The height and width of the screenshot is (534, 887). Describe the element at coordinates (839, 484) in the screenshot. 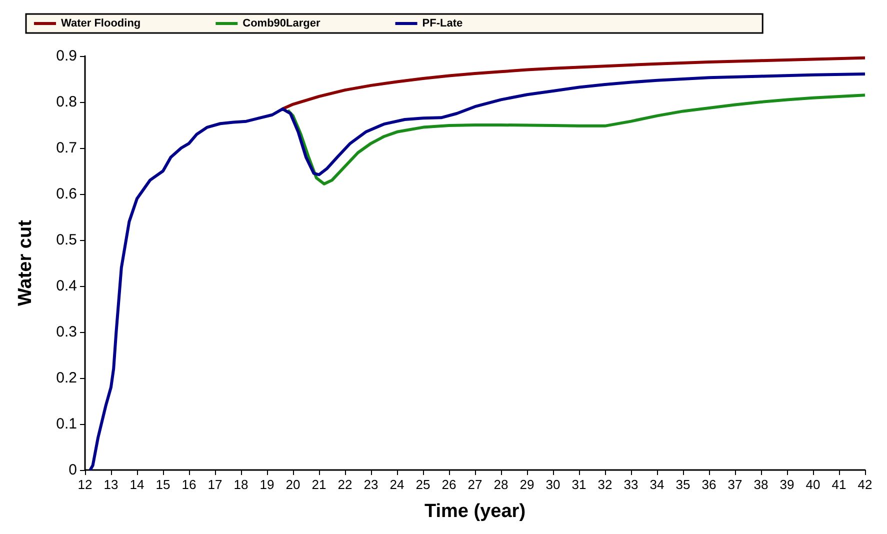

I see `x-tick-label: 41` at that location.